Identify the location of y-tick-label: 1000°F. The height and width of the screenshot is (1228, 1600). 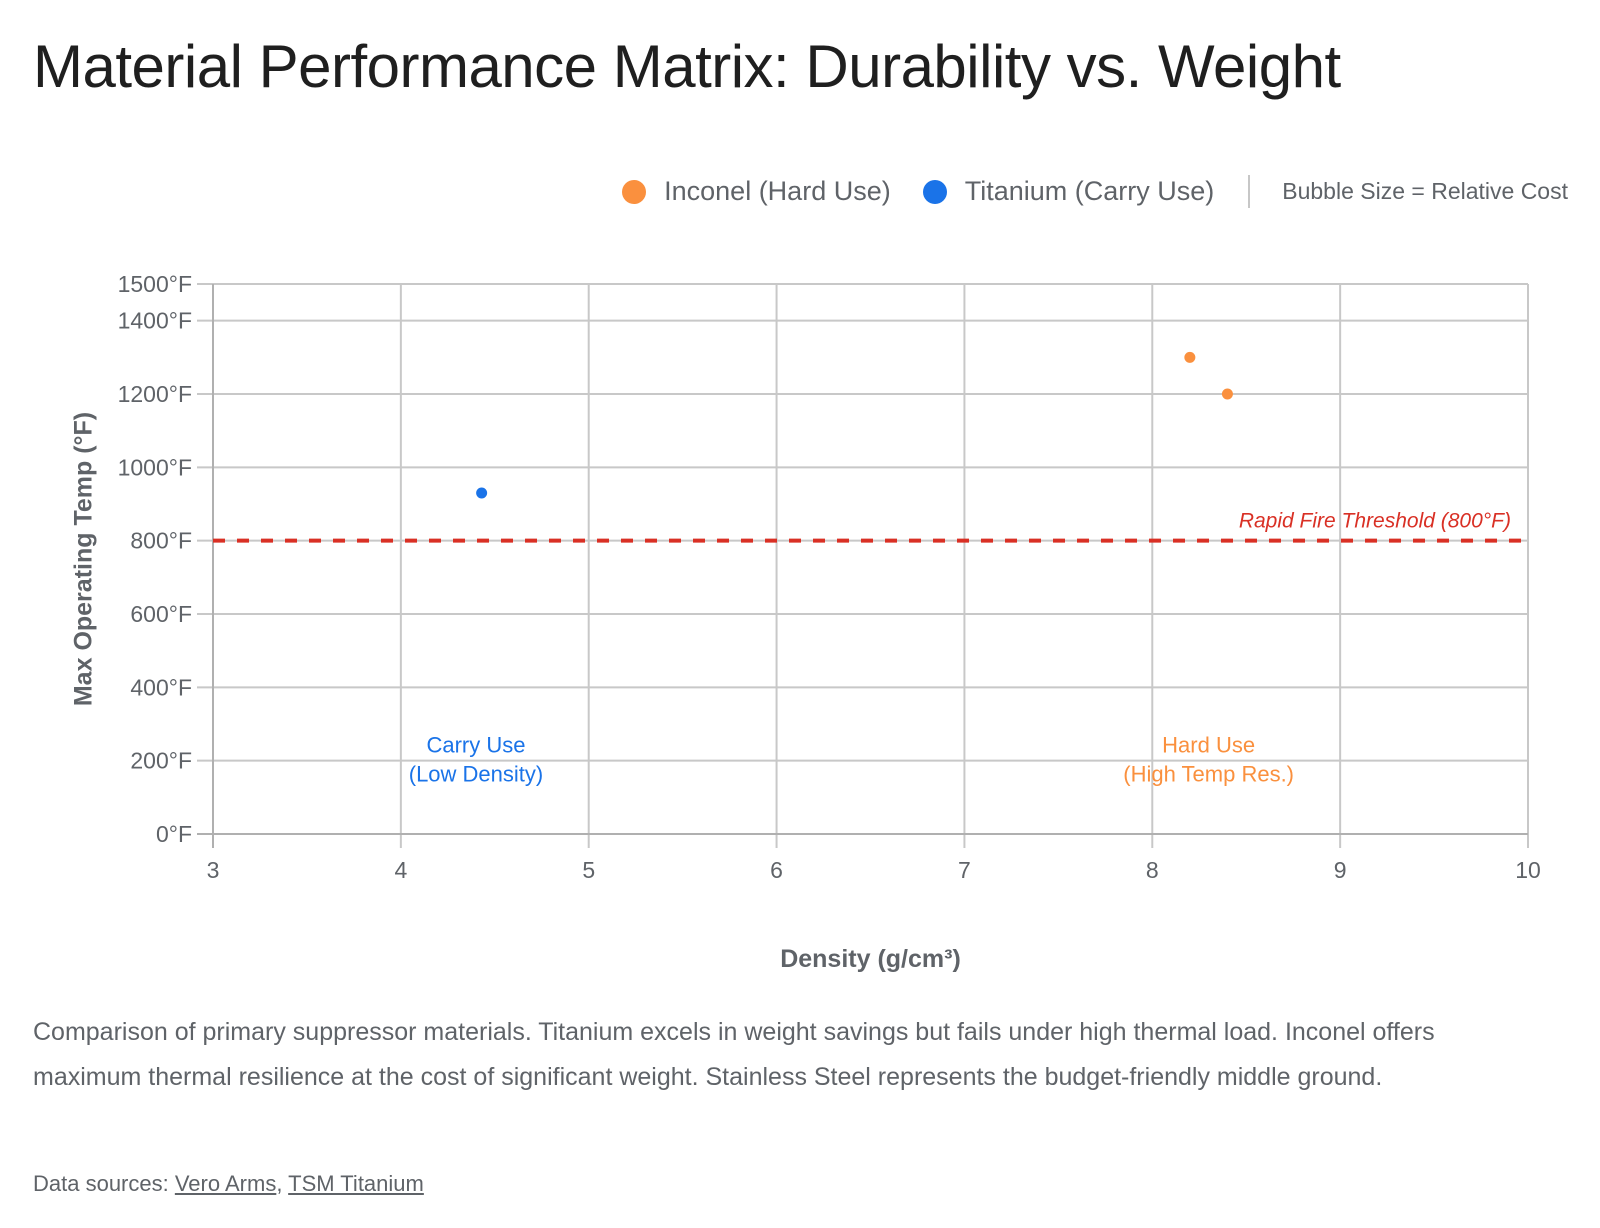
(155, 467).